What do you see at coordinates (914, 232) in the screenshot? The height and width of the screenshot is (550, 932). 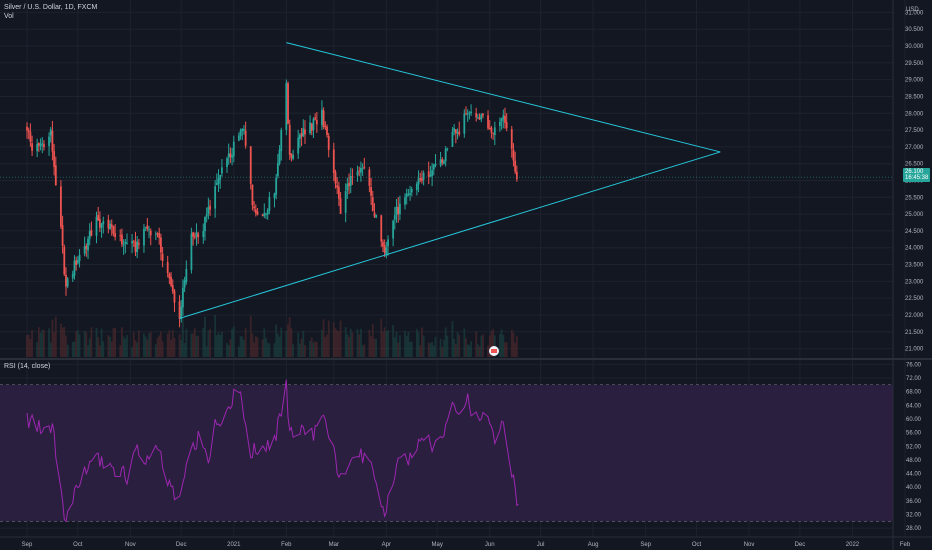 I see `price-tick-label: 24.500` at bounding box center [914, 232].